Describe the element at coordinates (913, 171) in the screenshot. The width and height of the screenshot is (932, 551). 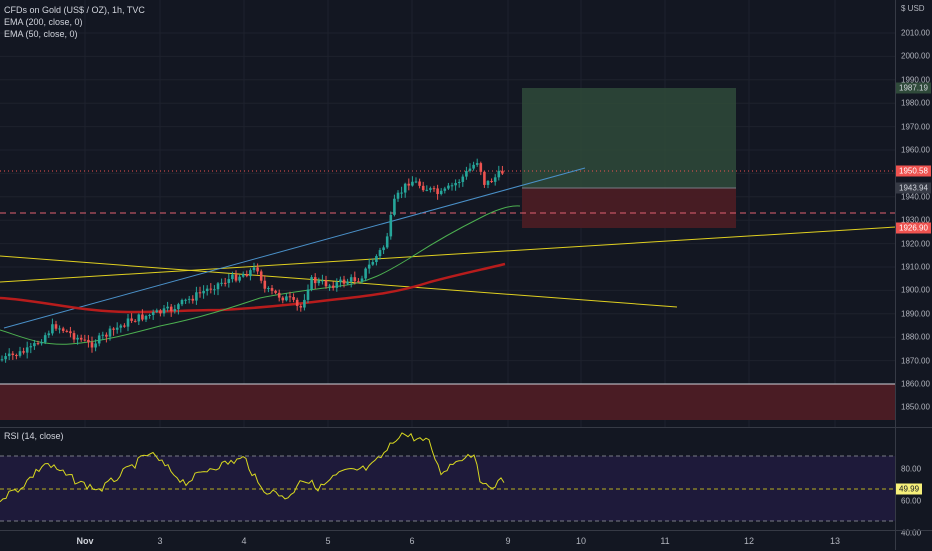
I see `current-price-tag: 1950.58` at that location.